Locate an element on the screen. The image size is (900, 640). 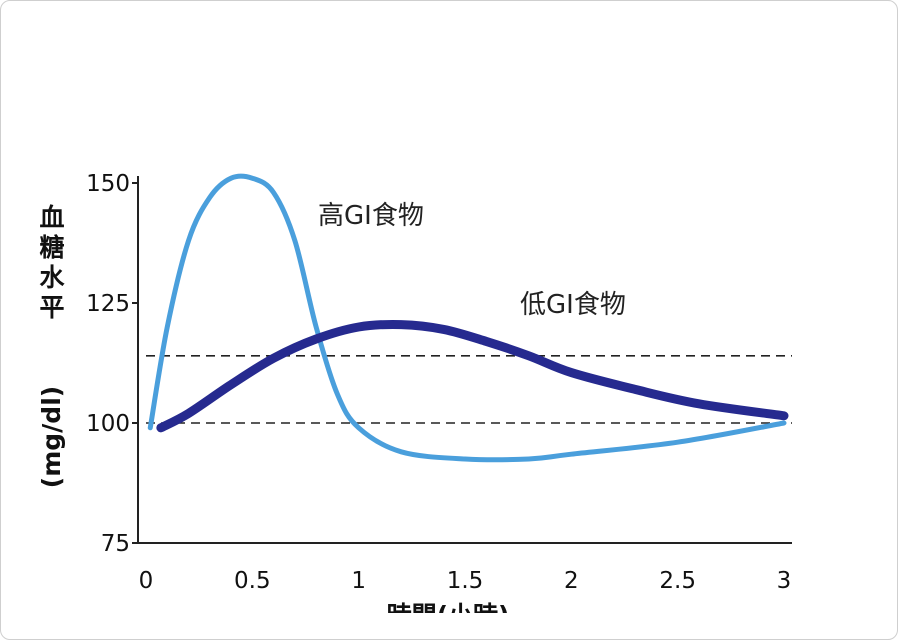
y-tick-label: 150 is located at coordinates (108, 184).